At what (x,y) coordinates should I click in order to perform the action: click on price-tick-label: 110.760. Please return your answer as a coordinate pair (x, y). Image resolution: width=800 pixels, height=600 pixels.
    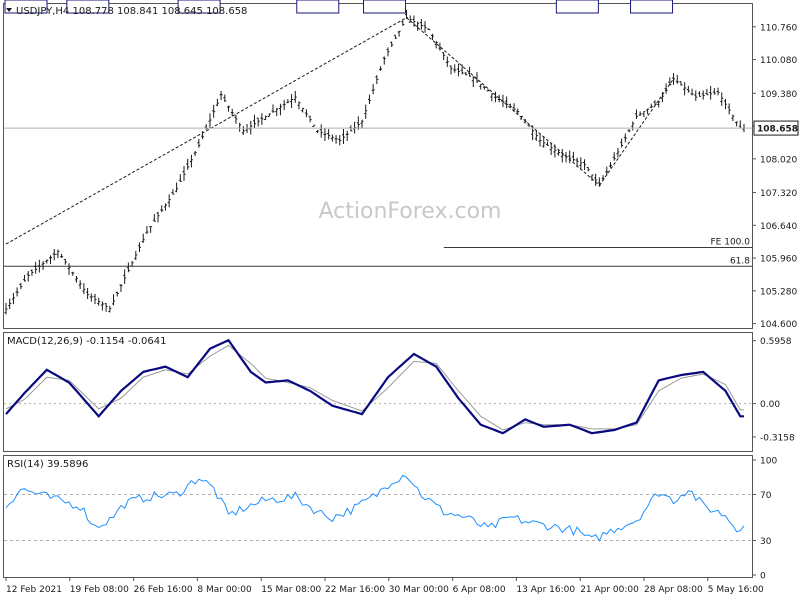
    Looking at the image, I should click on (778, 28).